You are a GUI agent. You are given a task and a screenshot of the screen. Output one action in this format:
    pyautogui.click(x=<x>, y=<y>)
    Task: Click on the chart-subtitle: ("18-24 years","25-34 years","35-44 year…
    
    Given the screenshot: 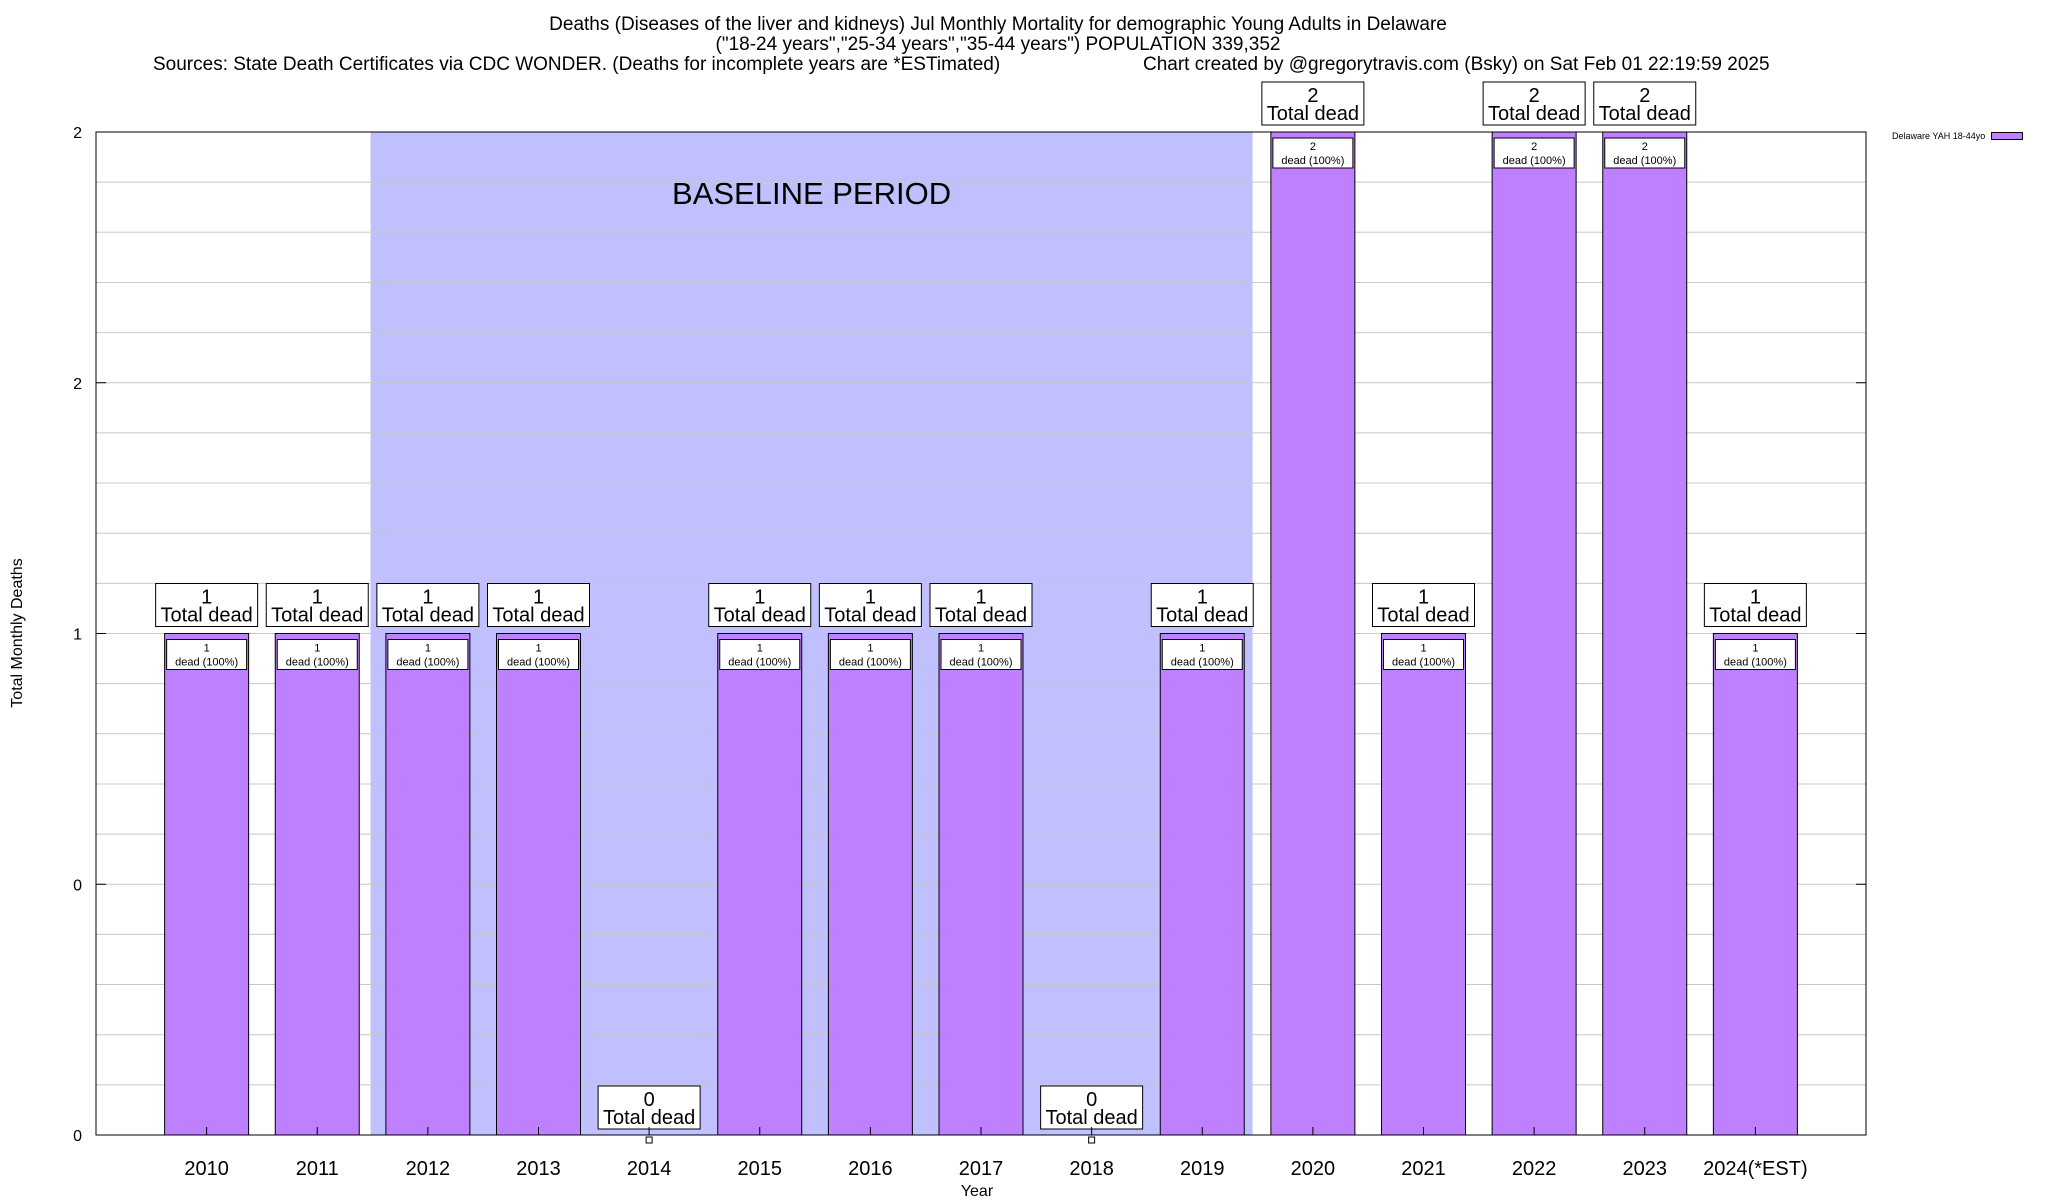 What is the action you would take?
    pyautogui.click(x=998, y=44)
    